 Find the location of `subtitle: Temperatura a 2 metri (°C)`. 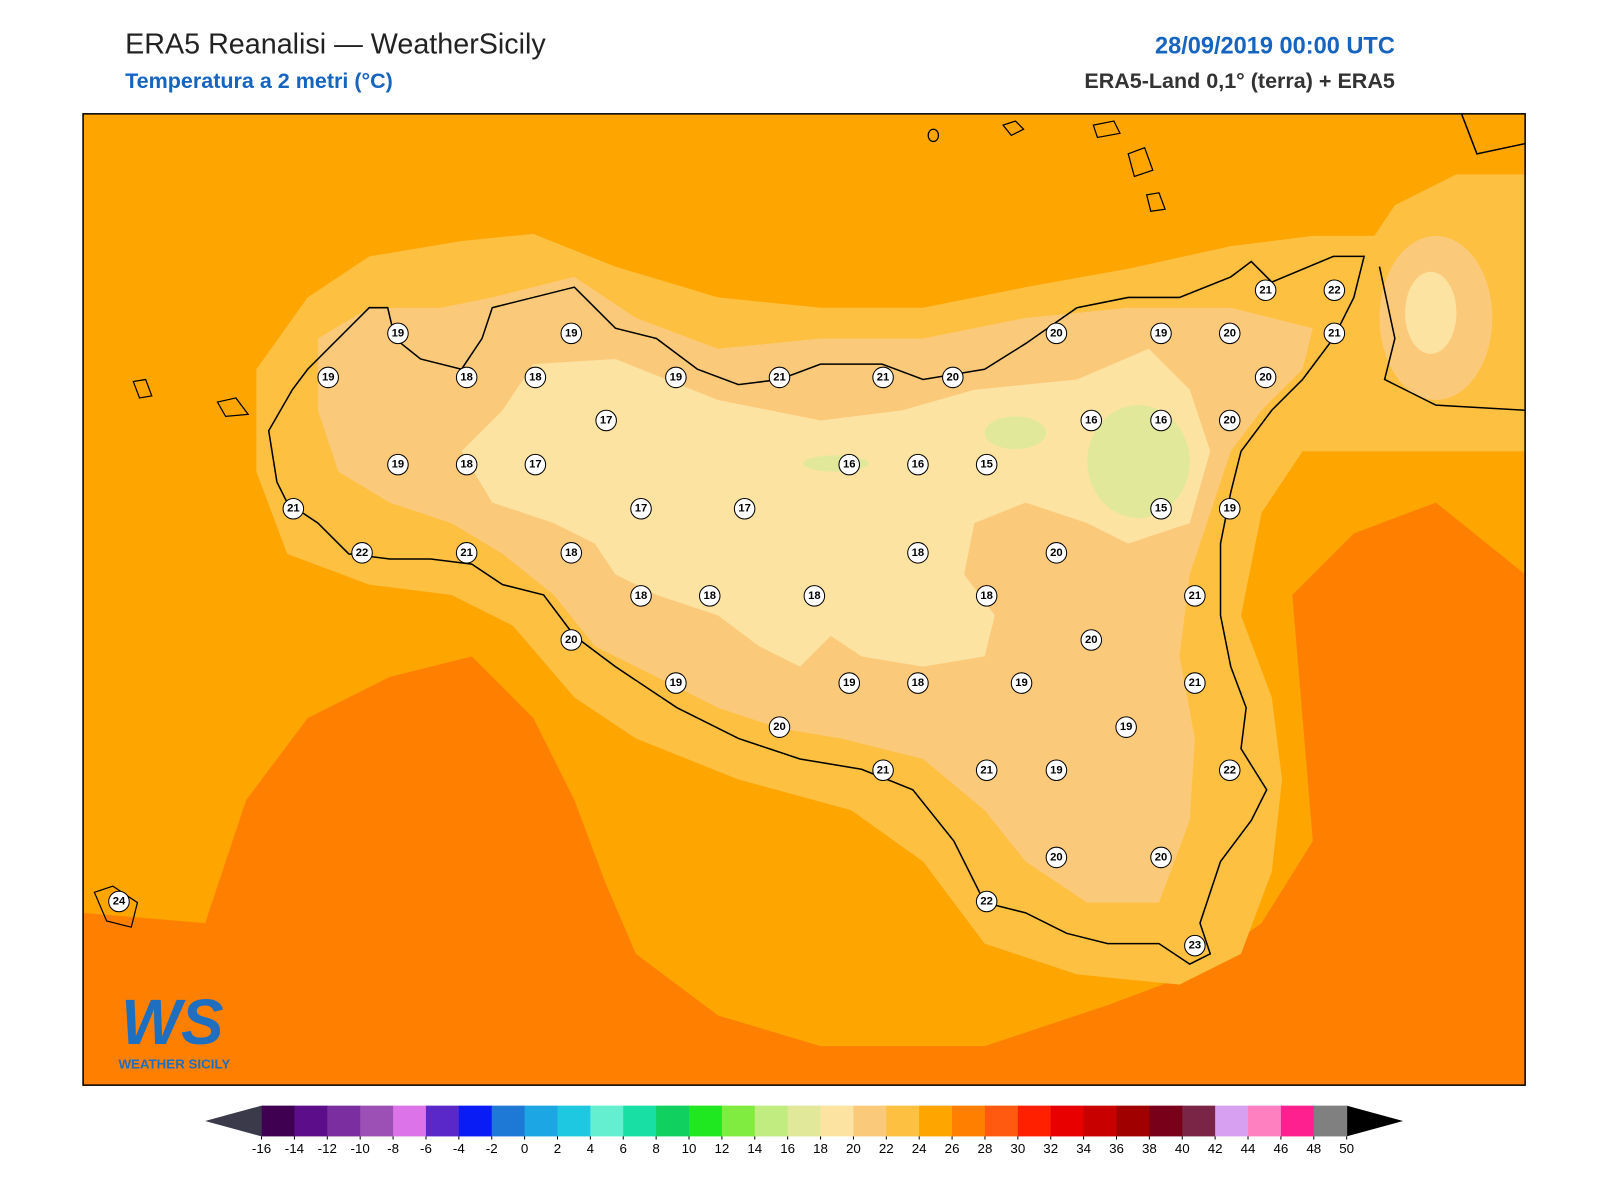

subtitle: Temperatura a 2 metri (°C) is located at coordinates (259, 81).